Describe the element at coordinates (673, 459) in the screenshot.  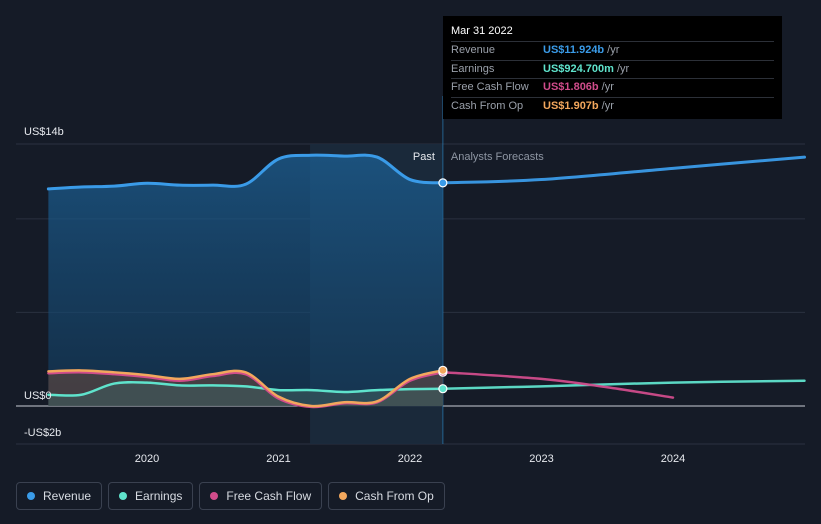
I see `x-tick-label: 2024` at that location.